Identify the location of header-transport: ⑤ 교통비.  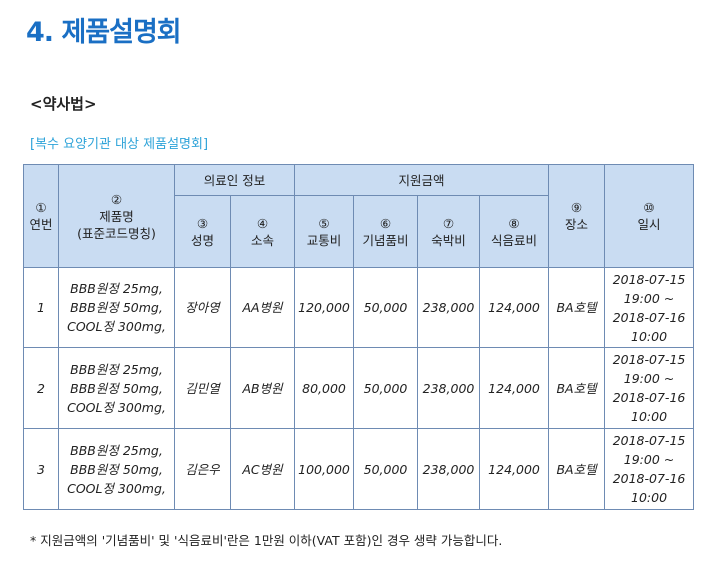
(324, 231).